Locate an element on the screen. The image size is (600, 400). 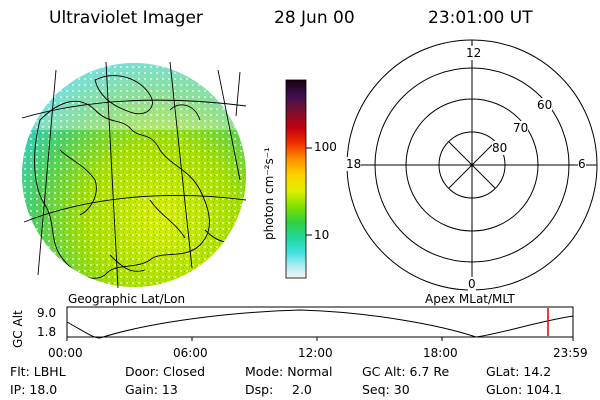
colorbar-unit-label: photon cm⁻²s⁻¹ is located at coordinates (269, 193).